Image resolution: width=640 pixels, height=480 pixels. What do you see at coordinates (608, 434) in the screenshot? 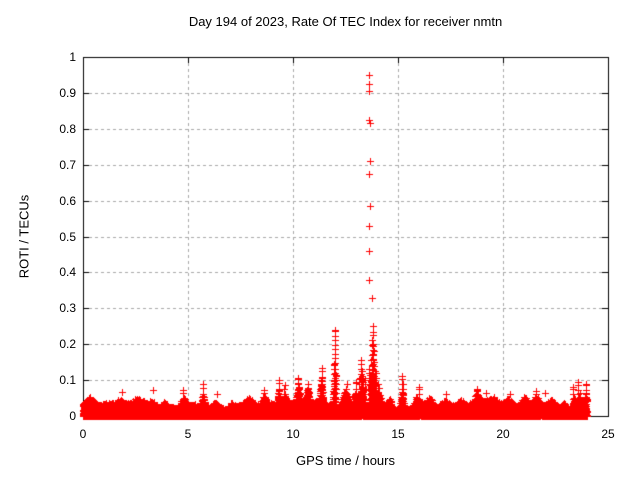
I see `x-tick-label: 25` at bounding box center [608, 434].